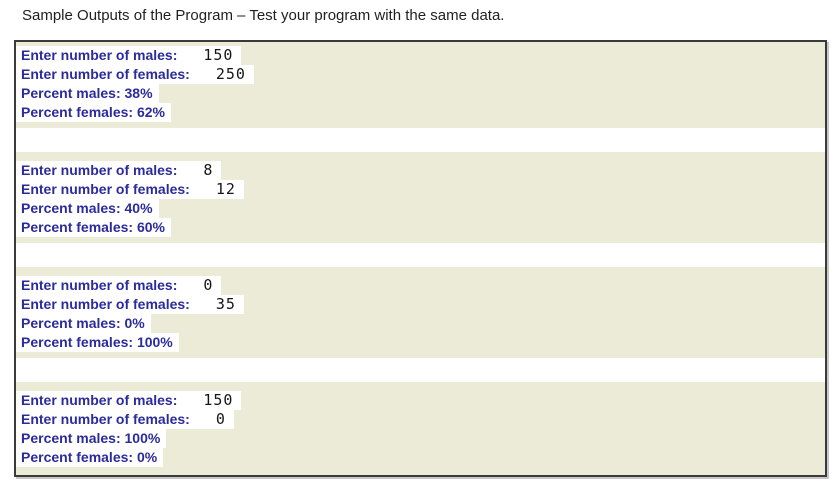 Image resolution: width=839 pixels, height=501 pixels. I want to click on console-line: Enter number of females: 35, so click(420, 304).